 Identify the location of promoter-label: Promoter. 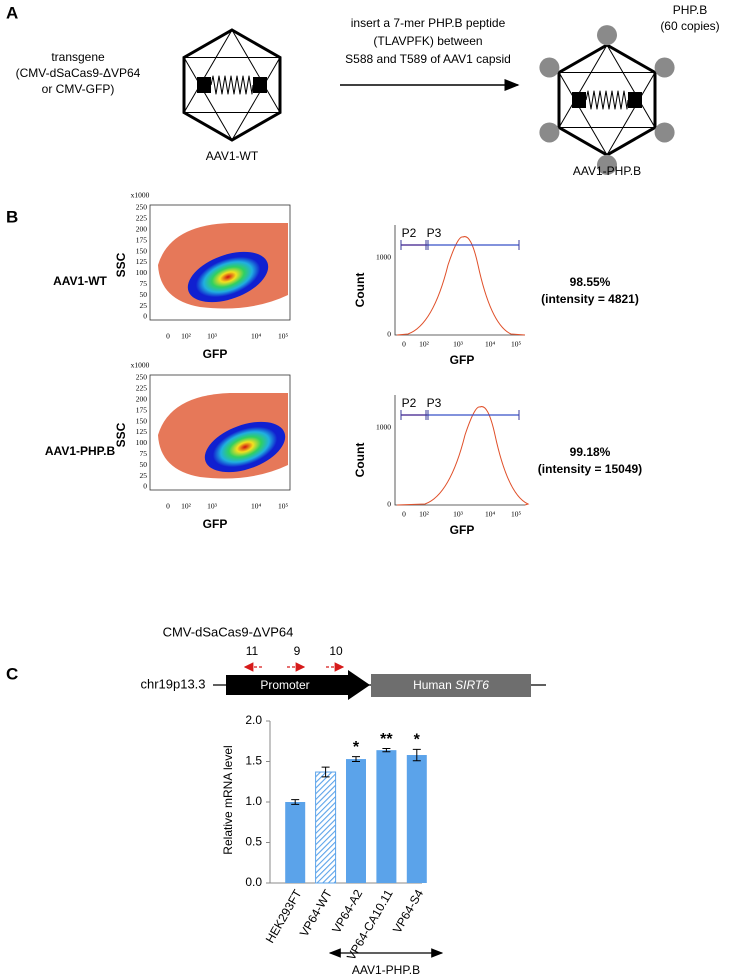
(284, 685).